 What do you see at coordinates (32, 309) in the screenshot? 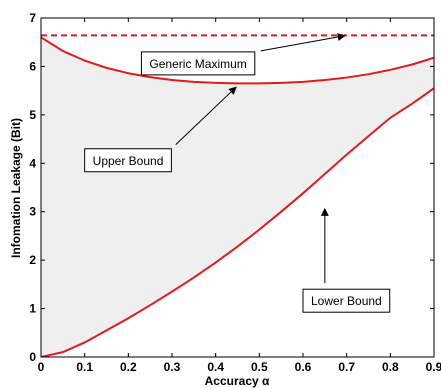
I see `y-tick-label: 1` at bounding box center [32, 309].